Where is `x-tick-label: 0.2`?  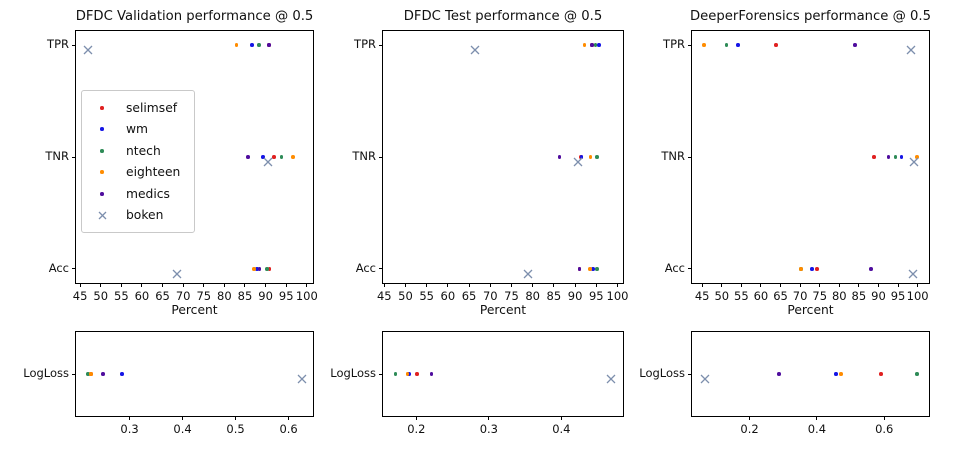
x-tick-label: 0.2 is located at coordinates (749, 429).